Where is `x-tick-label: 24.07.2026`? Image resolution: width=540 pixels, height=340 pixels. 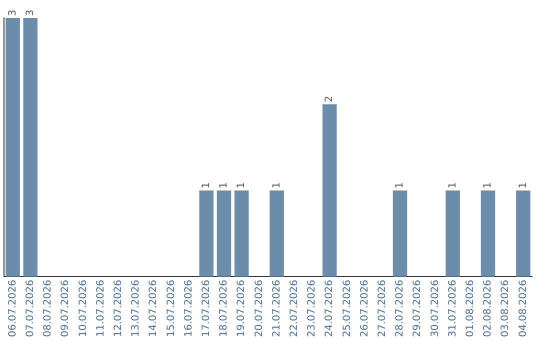 x-tick-label: 24.07.2026 is located at coordinates (330, 309).